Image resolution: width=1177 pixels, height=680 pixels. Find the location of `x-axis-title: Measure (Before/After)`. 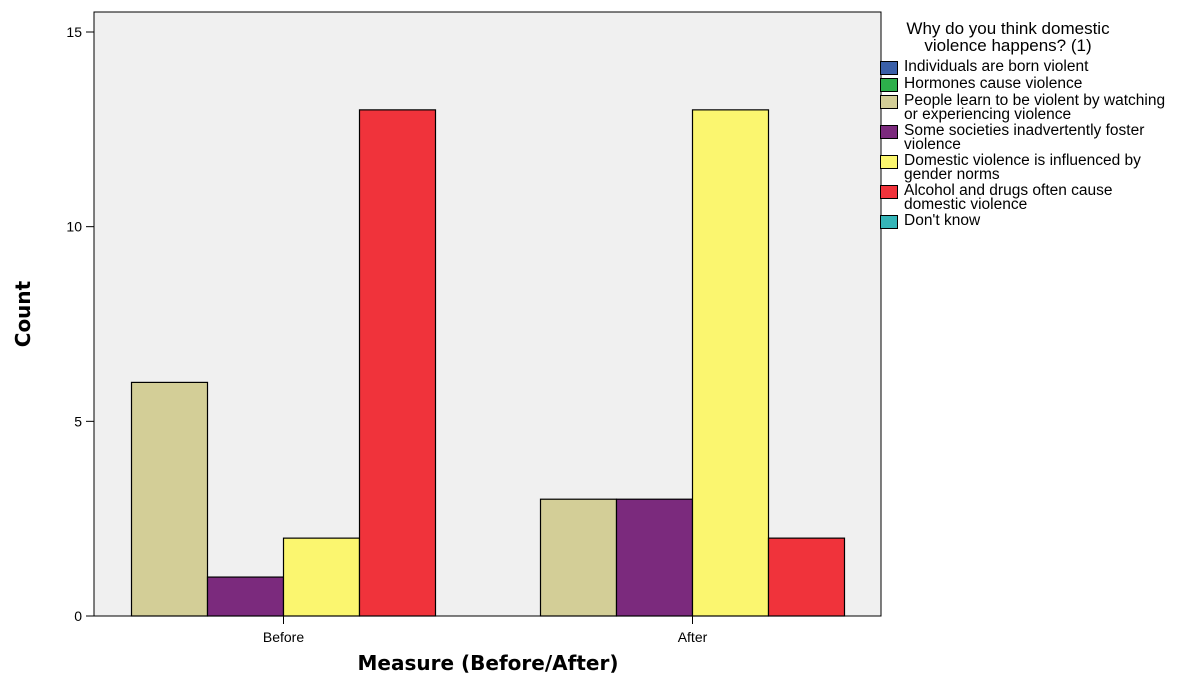

x-axis-title: Measure (Before/After) is located at coordinates (488, 663).